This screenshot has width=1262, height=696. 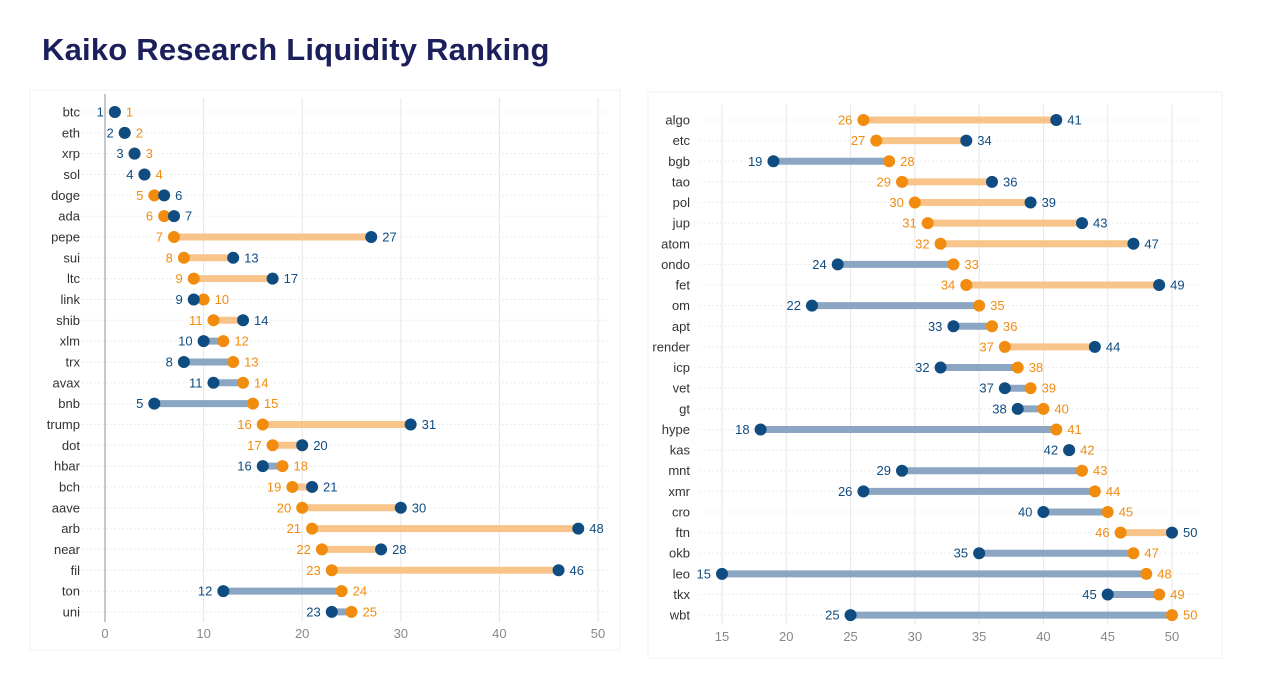 I want to click on orange-value-label: 15, so click(x=271, y=403).